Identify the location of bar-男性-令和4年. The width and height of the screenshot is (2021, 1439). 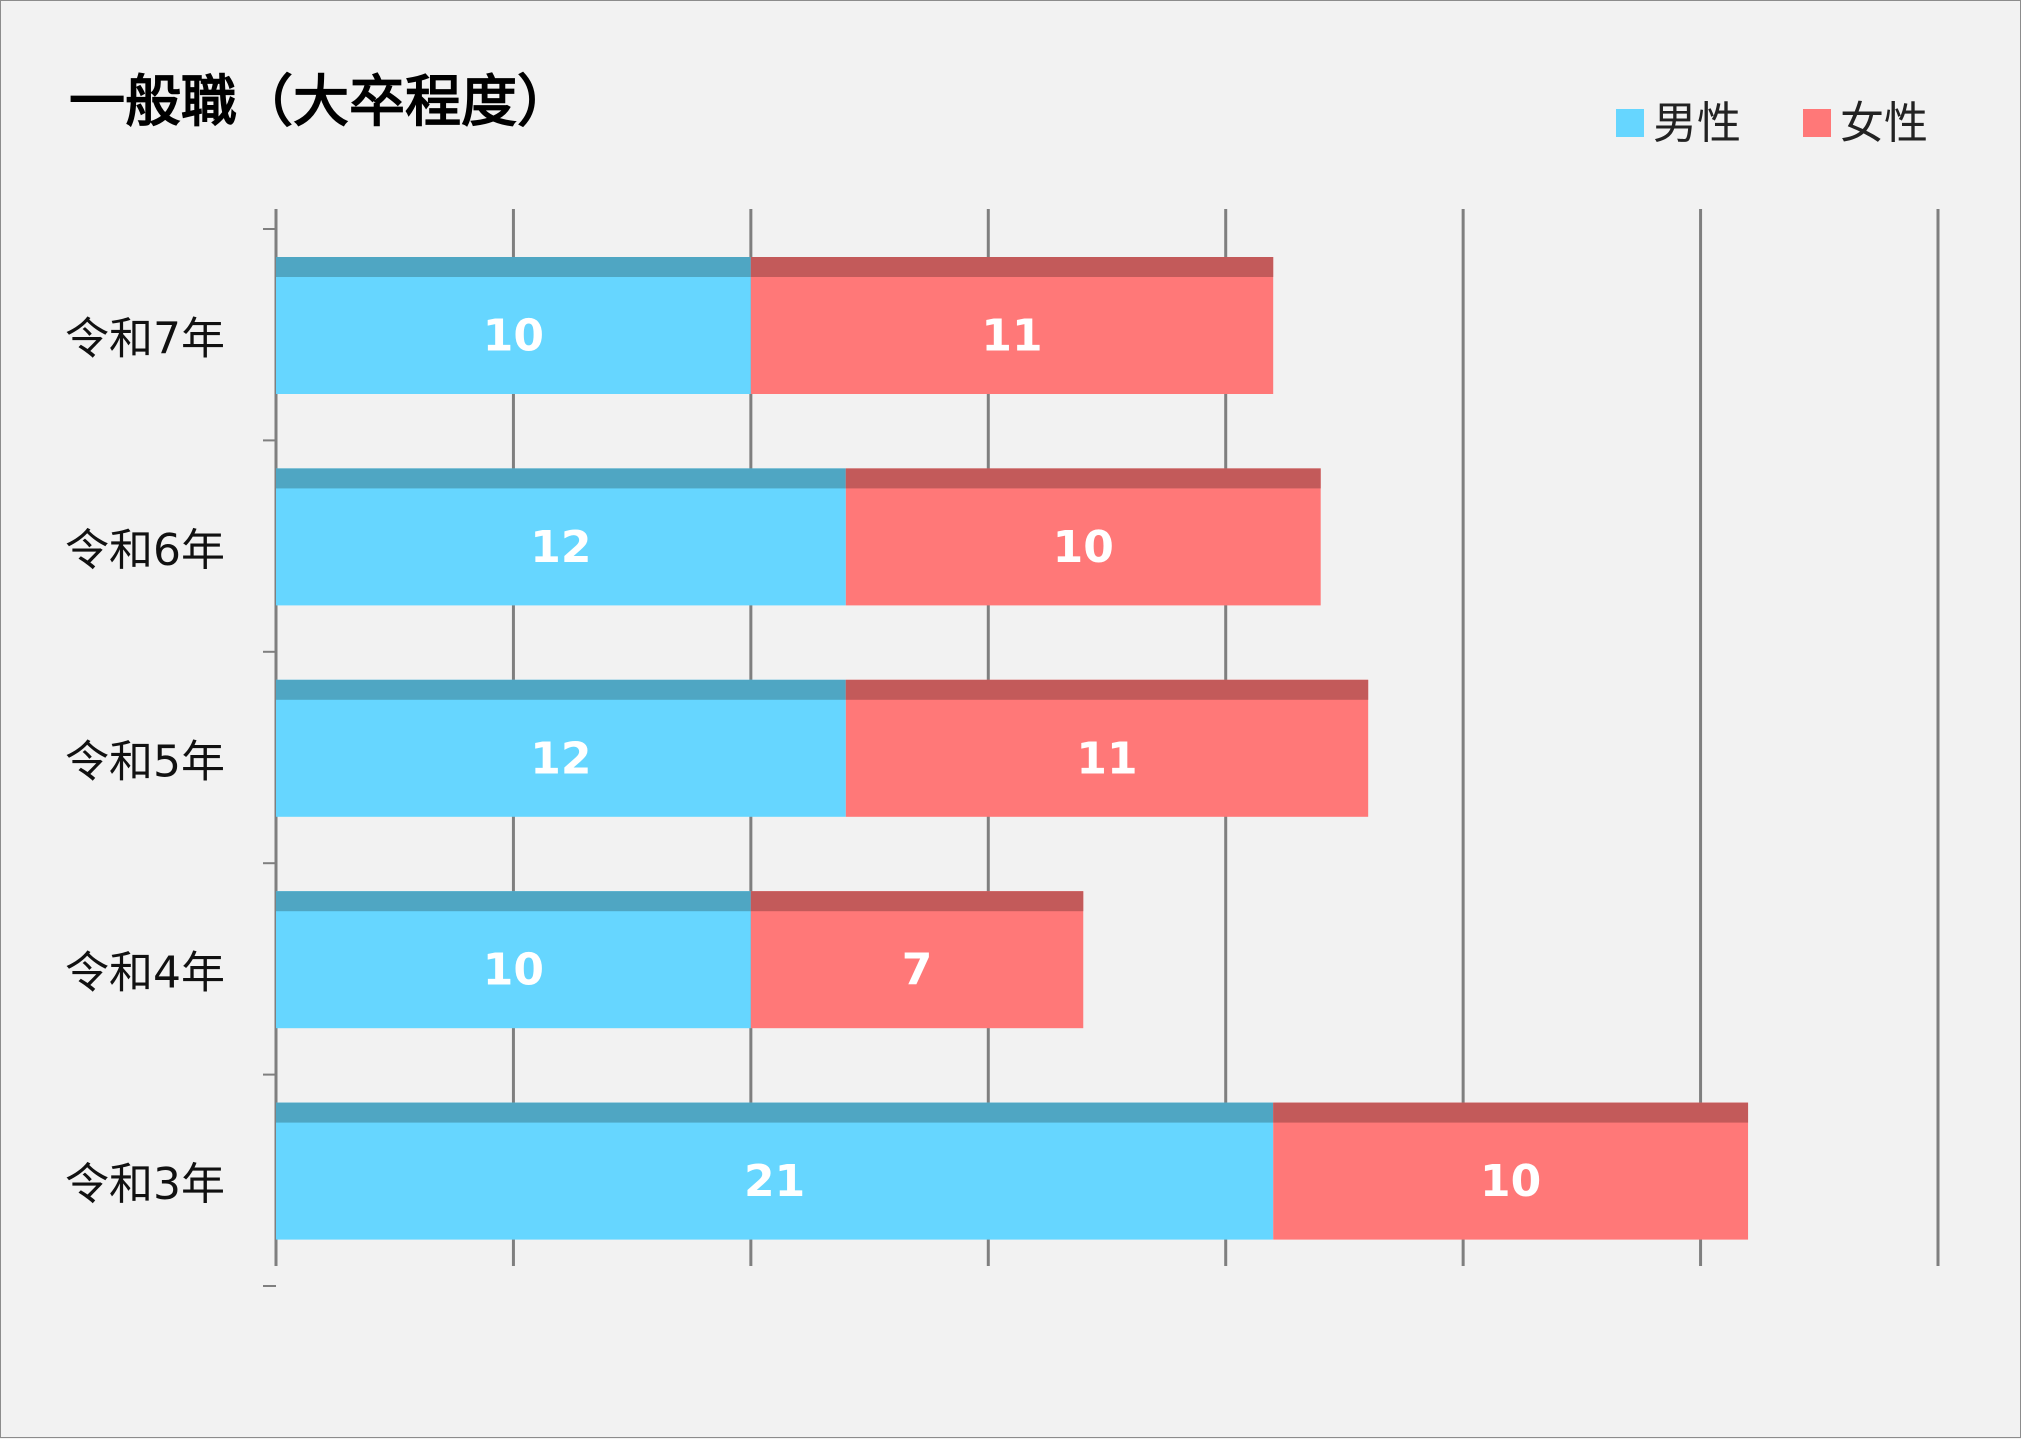
(513, 960).